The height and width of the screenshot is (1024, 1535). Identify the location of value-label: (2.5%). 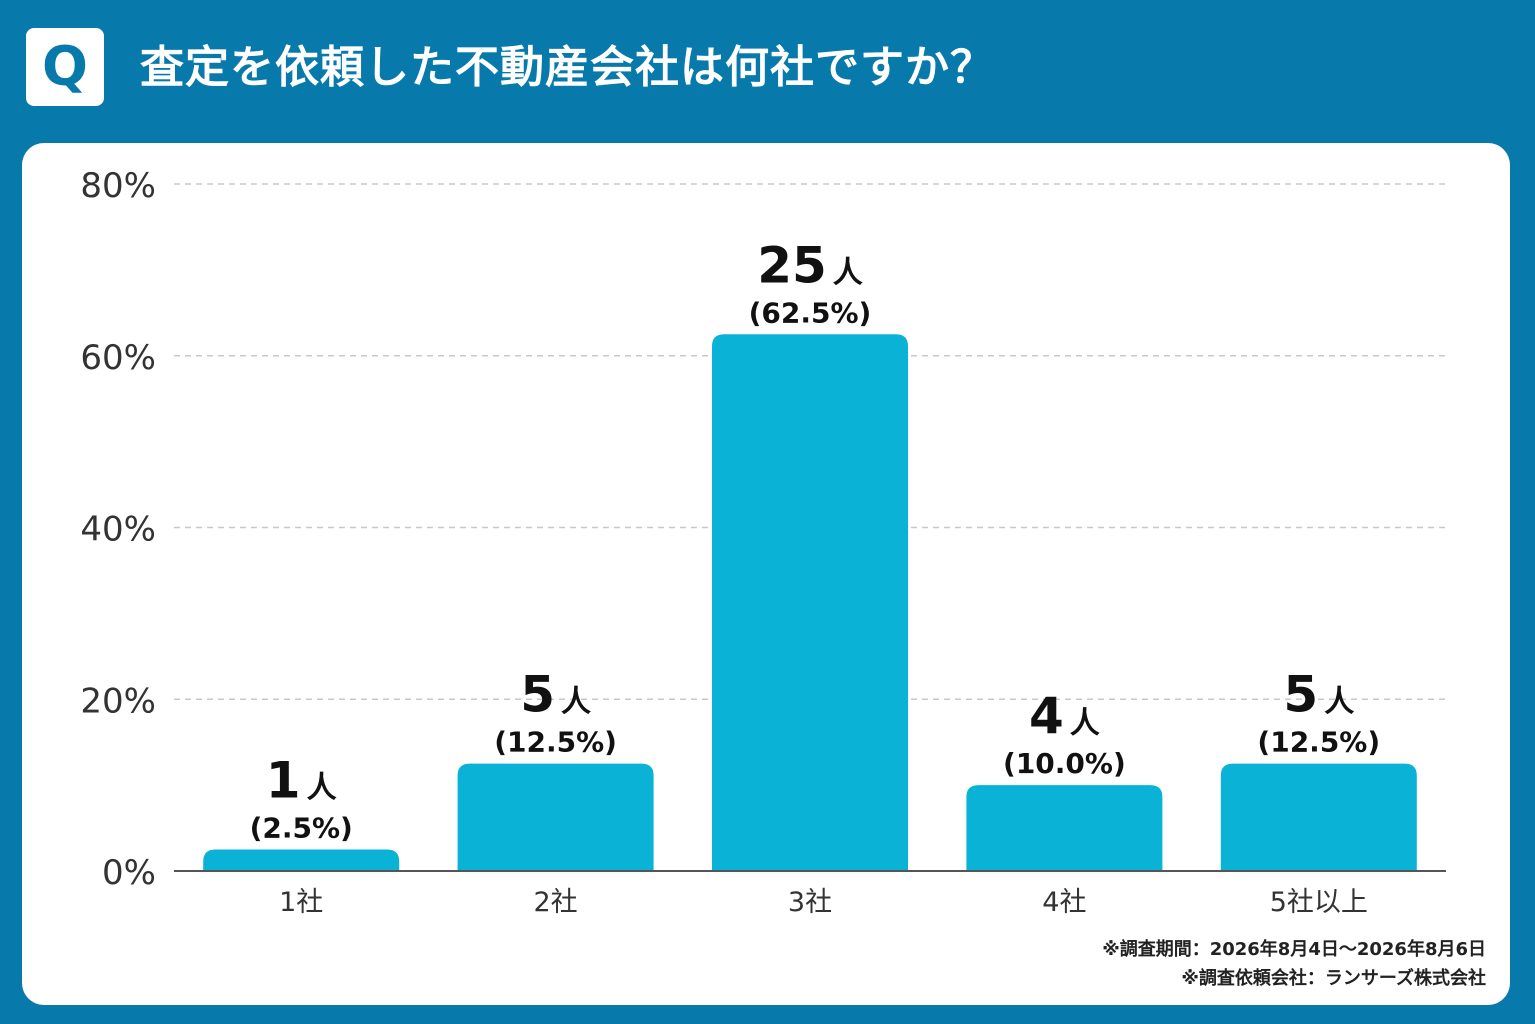
(301, 828).